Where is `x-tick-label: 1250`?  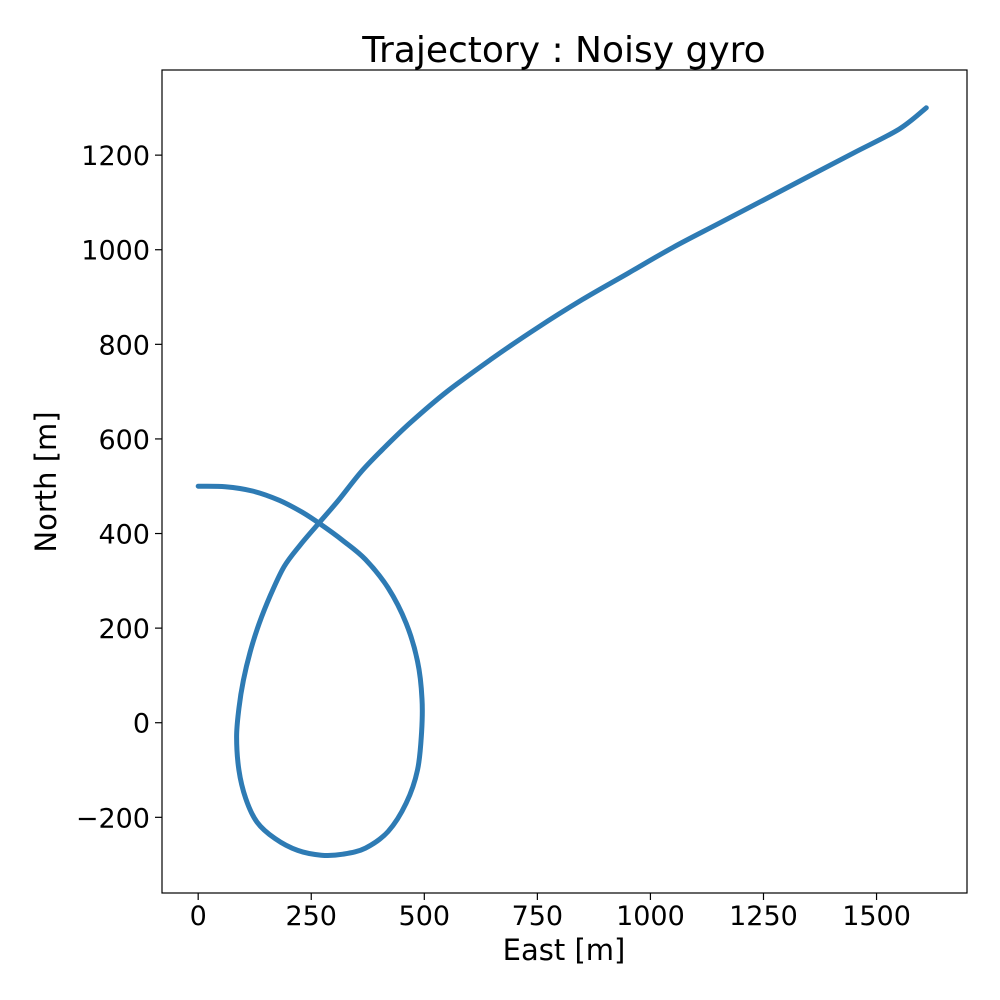
x-tick-label: 1250 is located at coordinates (763, 916).